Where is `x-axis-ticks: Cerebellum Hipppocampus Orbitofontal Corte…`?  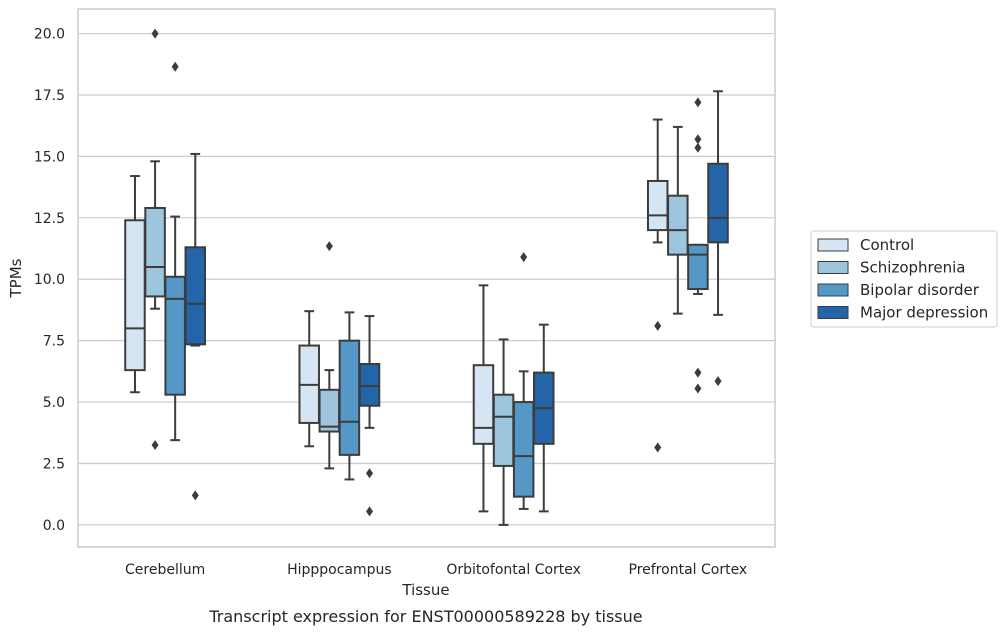
x-axis-ticks: Cerebellum Hipppocampus Orbitofontal Corte… is located at coordinates (436, 570).